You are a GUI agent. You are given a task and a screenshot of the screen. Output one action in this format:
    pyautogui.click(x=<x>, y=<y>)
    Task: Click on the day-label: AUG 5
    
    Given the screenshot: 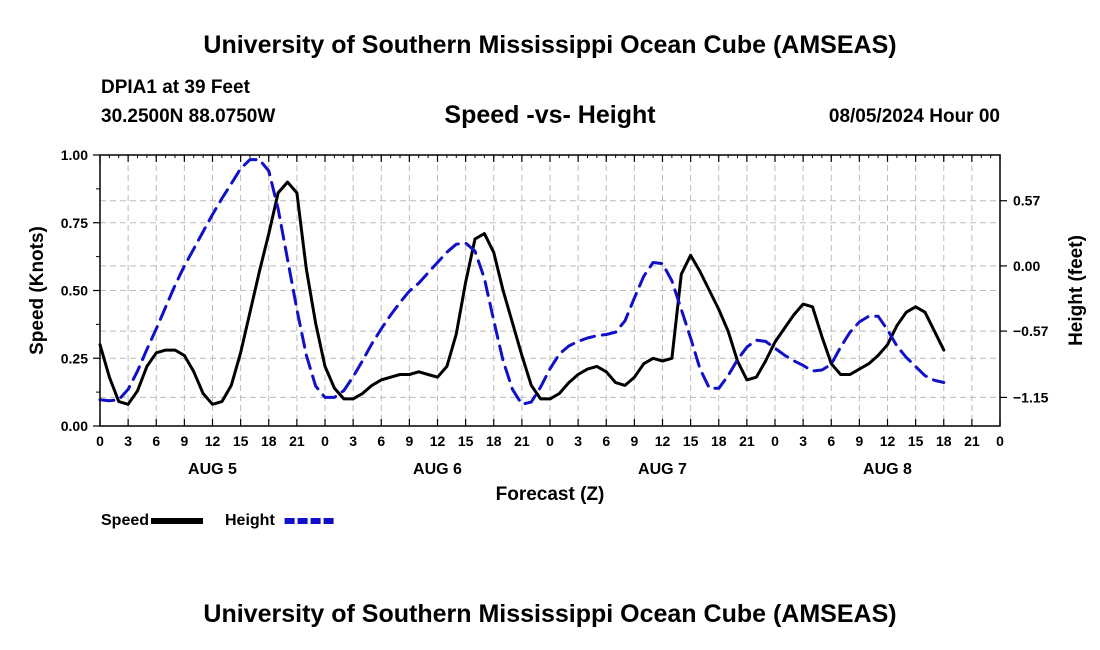 What is the action you would take?
    pyautogui.click(x=212, y=469)
    